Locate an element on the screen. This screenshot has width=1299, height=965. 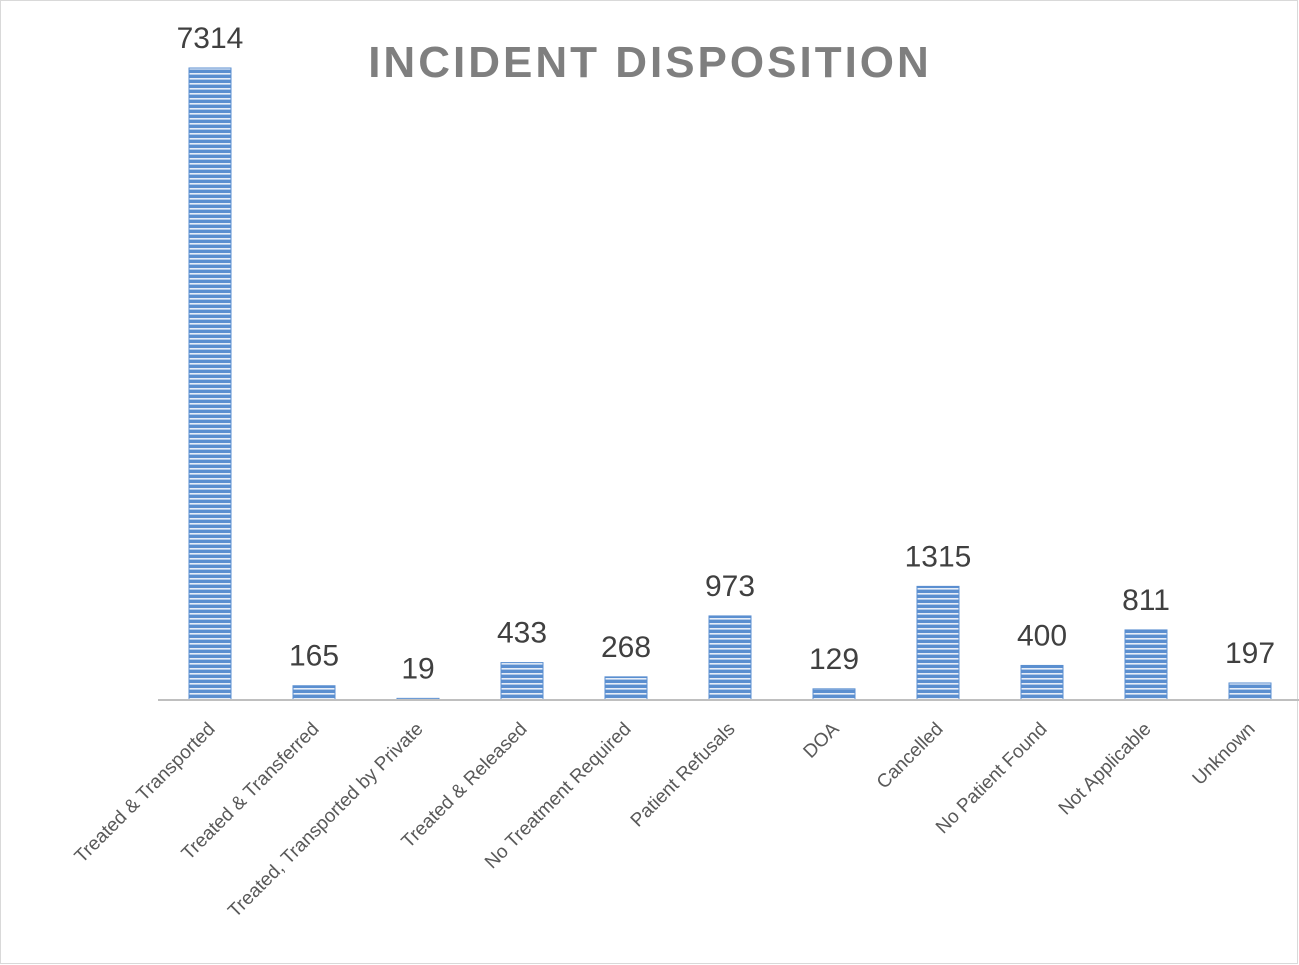
chart-title: INCIDENT DISPOSITION is located at coordinates (650, 62).